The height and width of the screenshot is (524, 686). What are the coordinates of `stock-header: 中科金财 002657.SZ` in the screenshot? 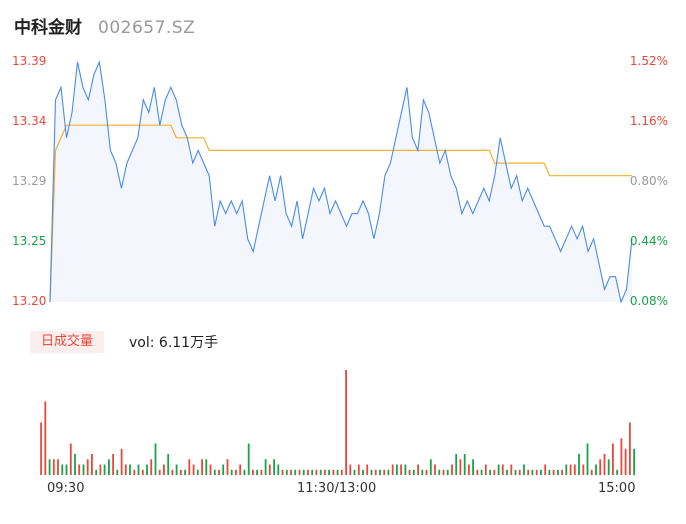 It's located at (104, 27).